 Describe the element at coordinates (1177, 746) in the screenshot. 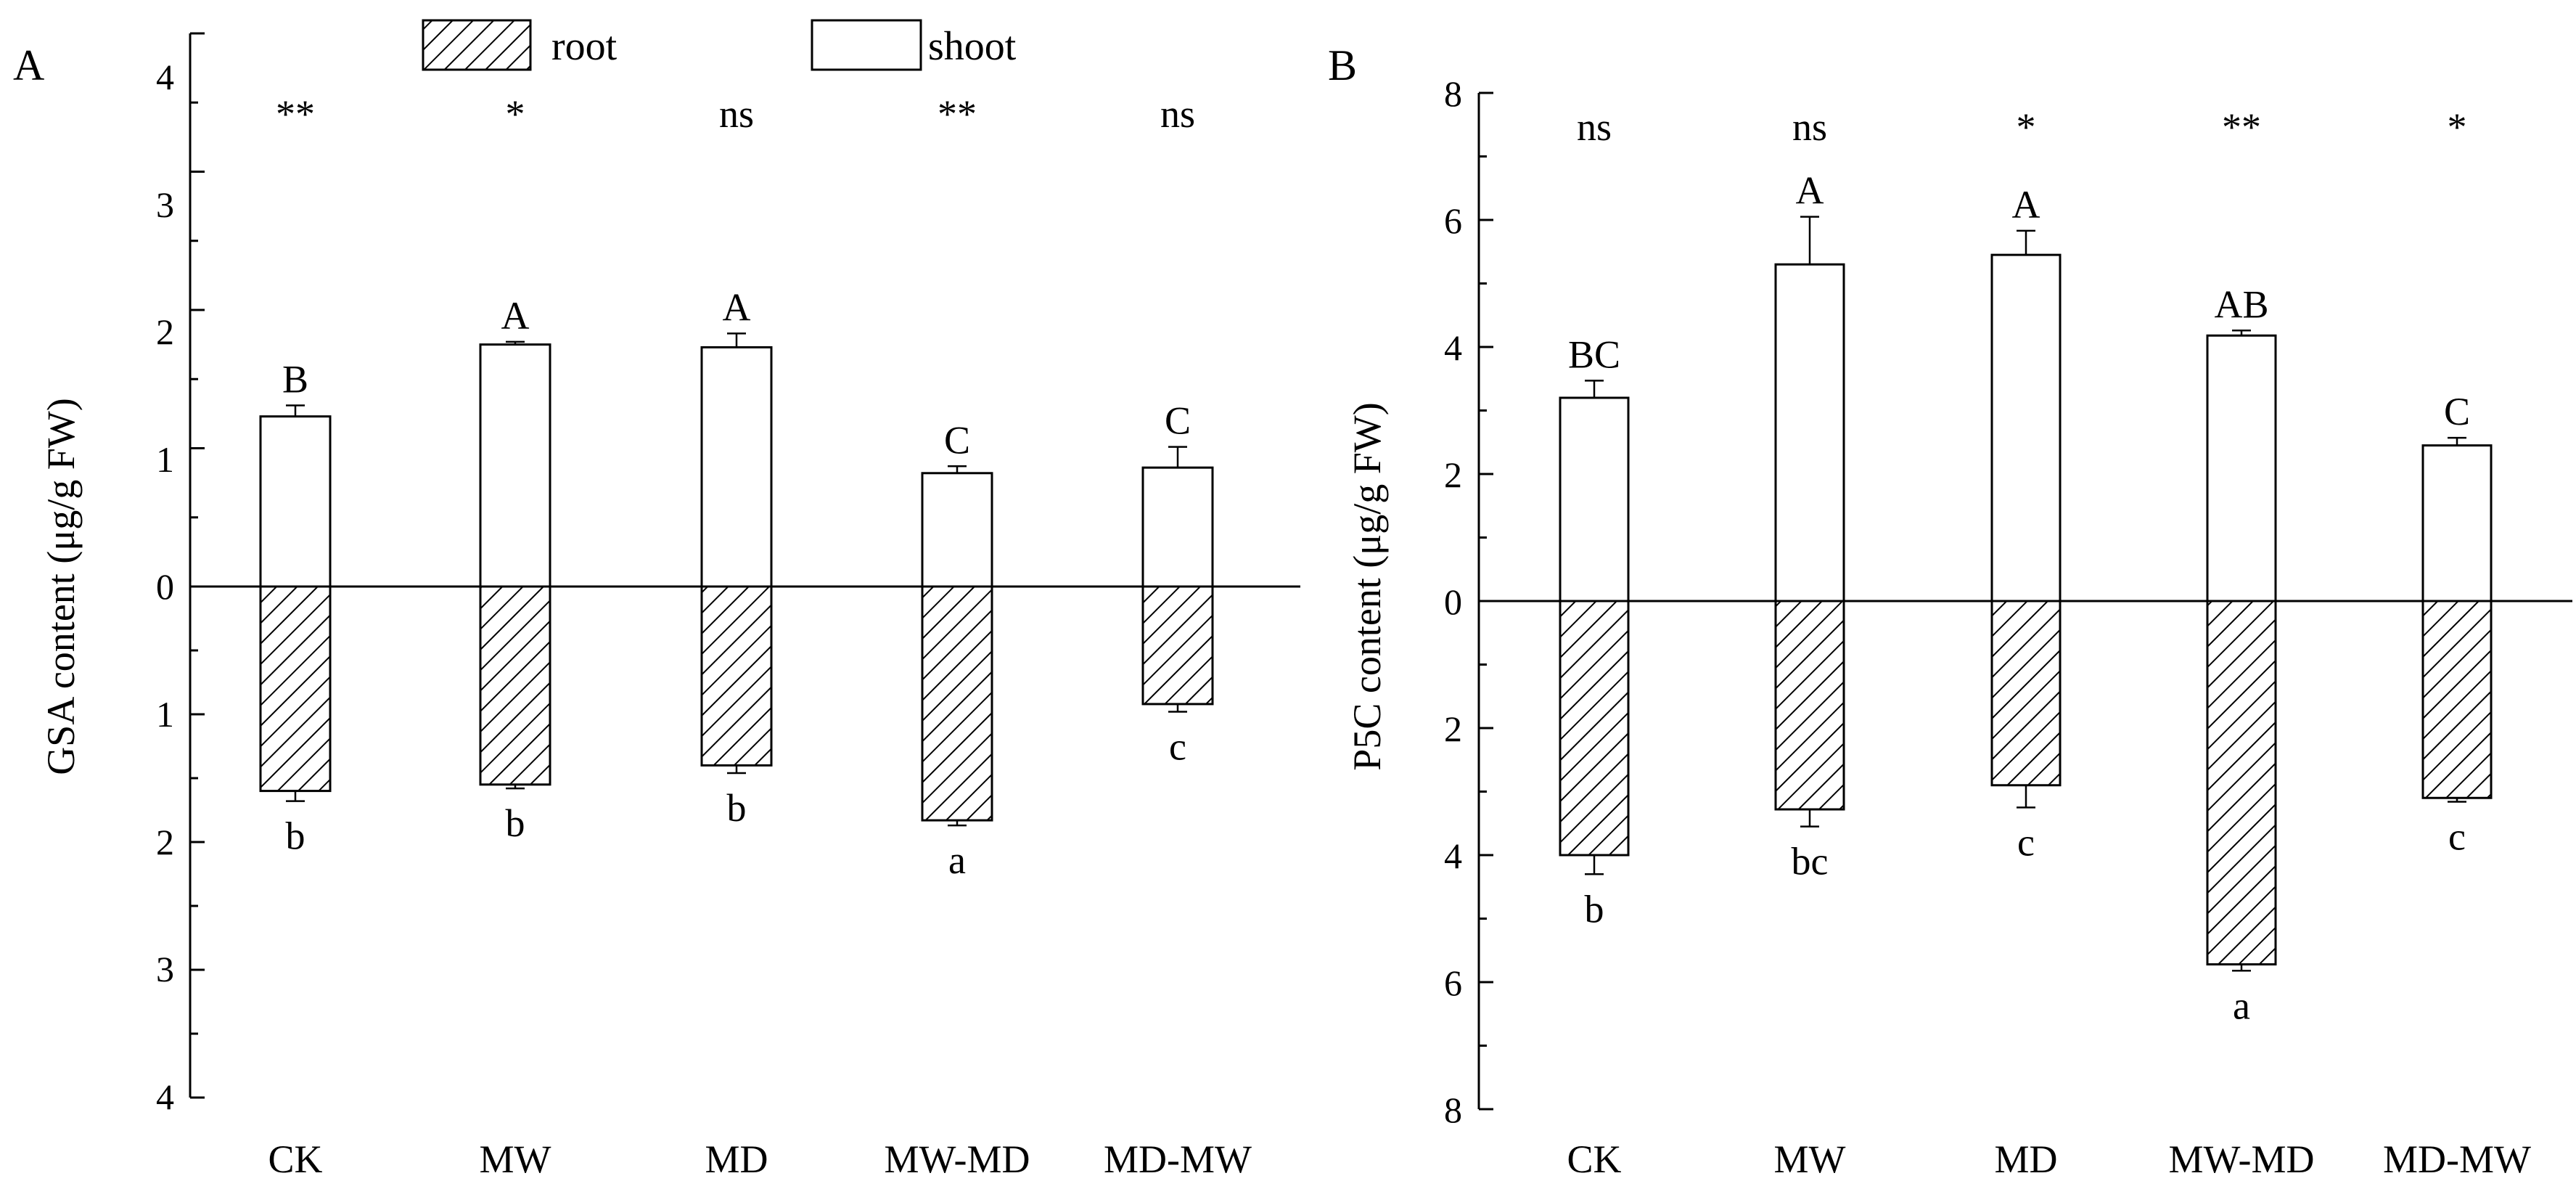

I see `panel-a-root-letter: c` at that location.